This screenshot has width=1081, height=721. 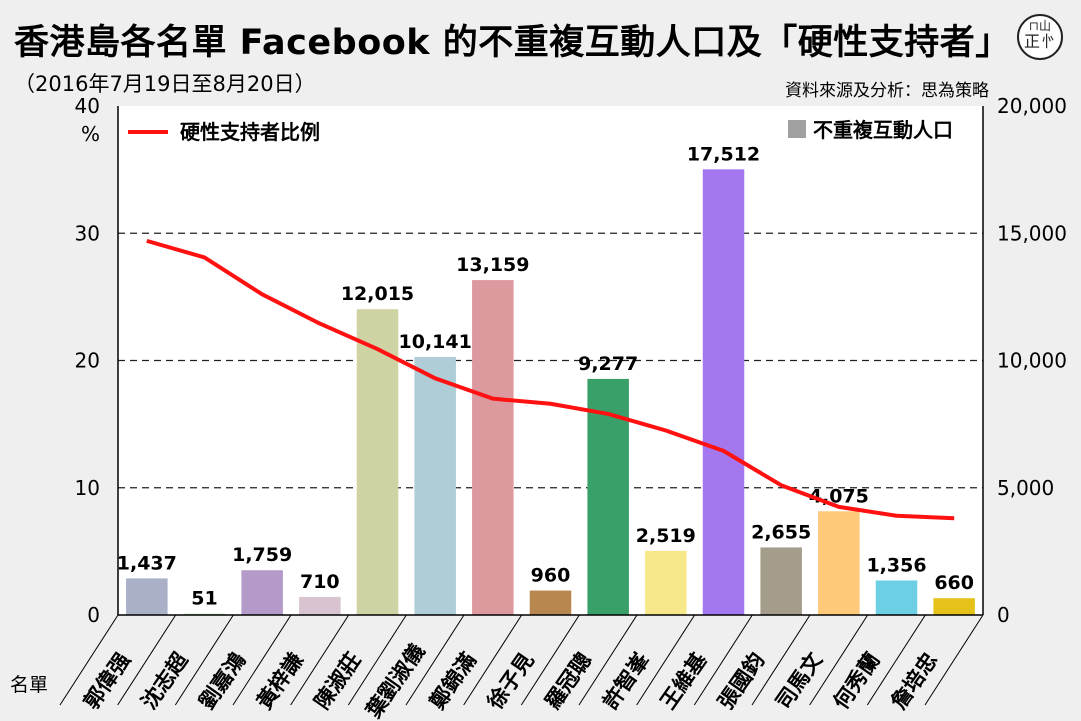 I want to click on category-label: 鄭錦滿, so click(x=453, y=680).